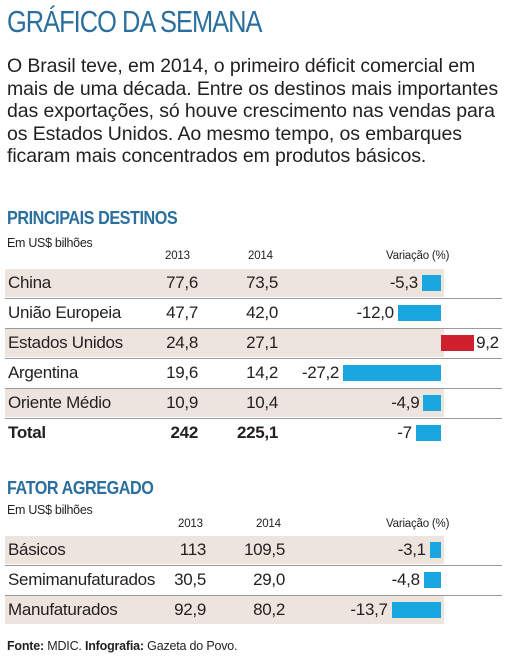 The image size is (508, 660). I want to click on destinos-value-2014: 225,1, so click(257, 432).